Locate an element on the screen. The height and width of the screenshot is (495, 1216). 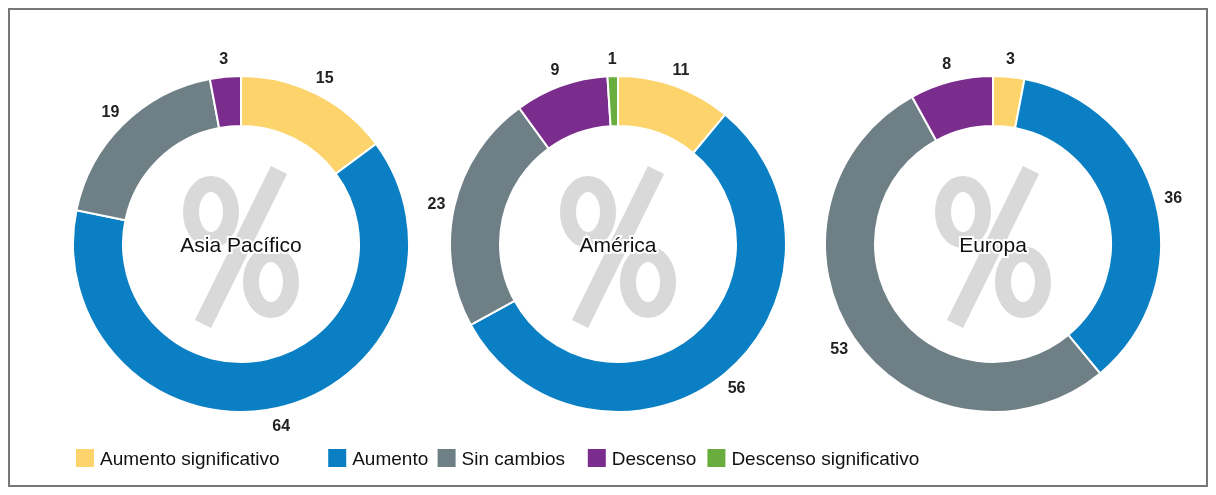
legend-label: Aumento significativo is located at coordinates (190, 458).